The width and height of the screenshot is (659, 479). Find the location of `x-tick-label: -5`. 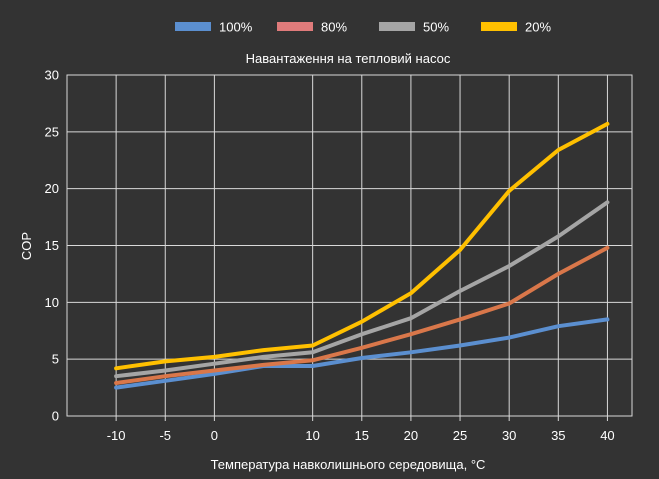

x-tick-label: -5 is located at coordinates (165, 435).